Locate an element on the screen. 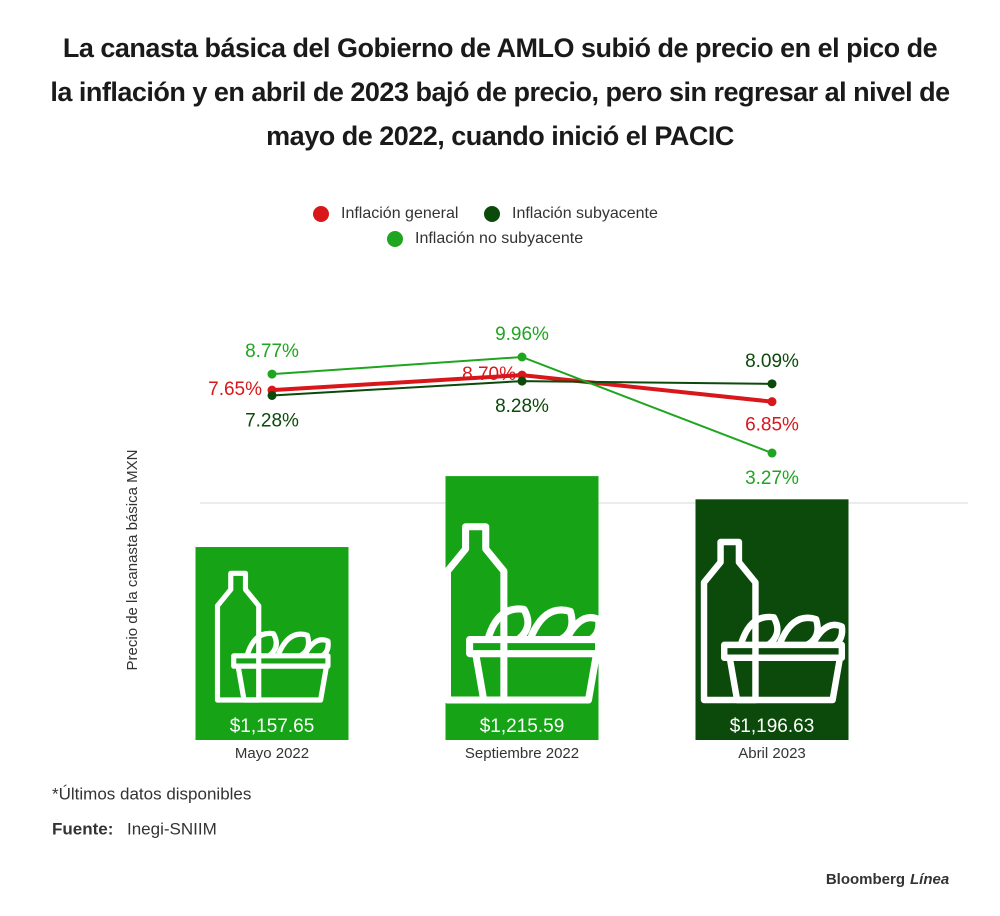  bar is located at coordinates (272, 643).